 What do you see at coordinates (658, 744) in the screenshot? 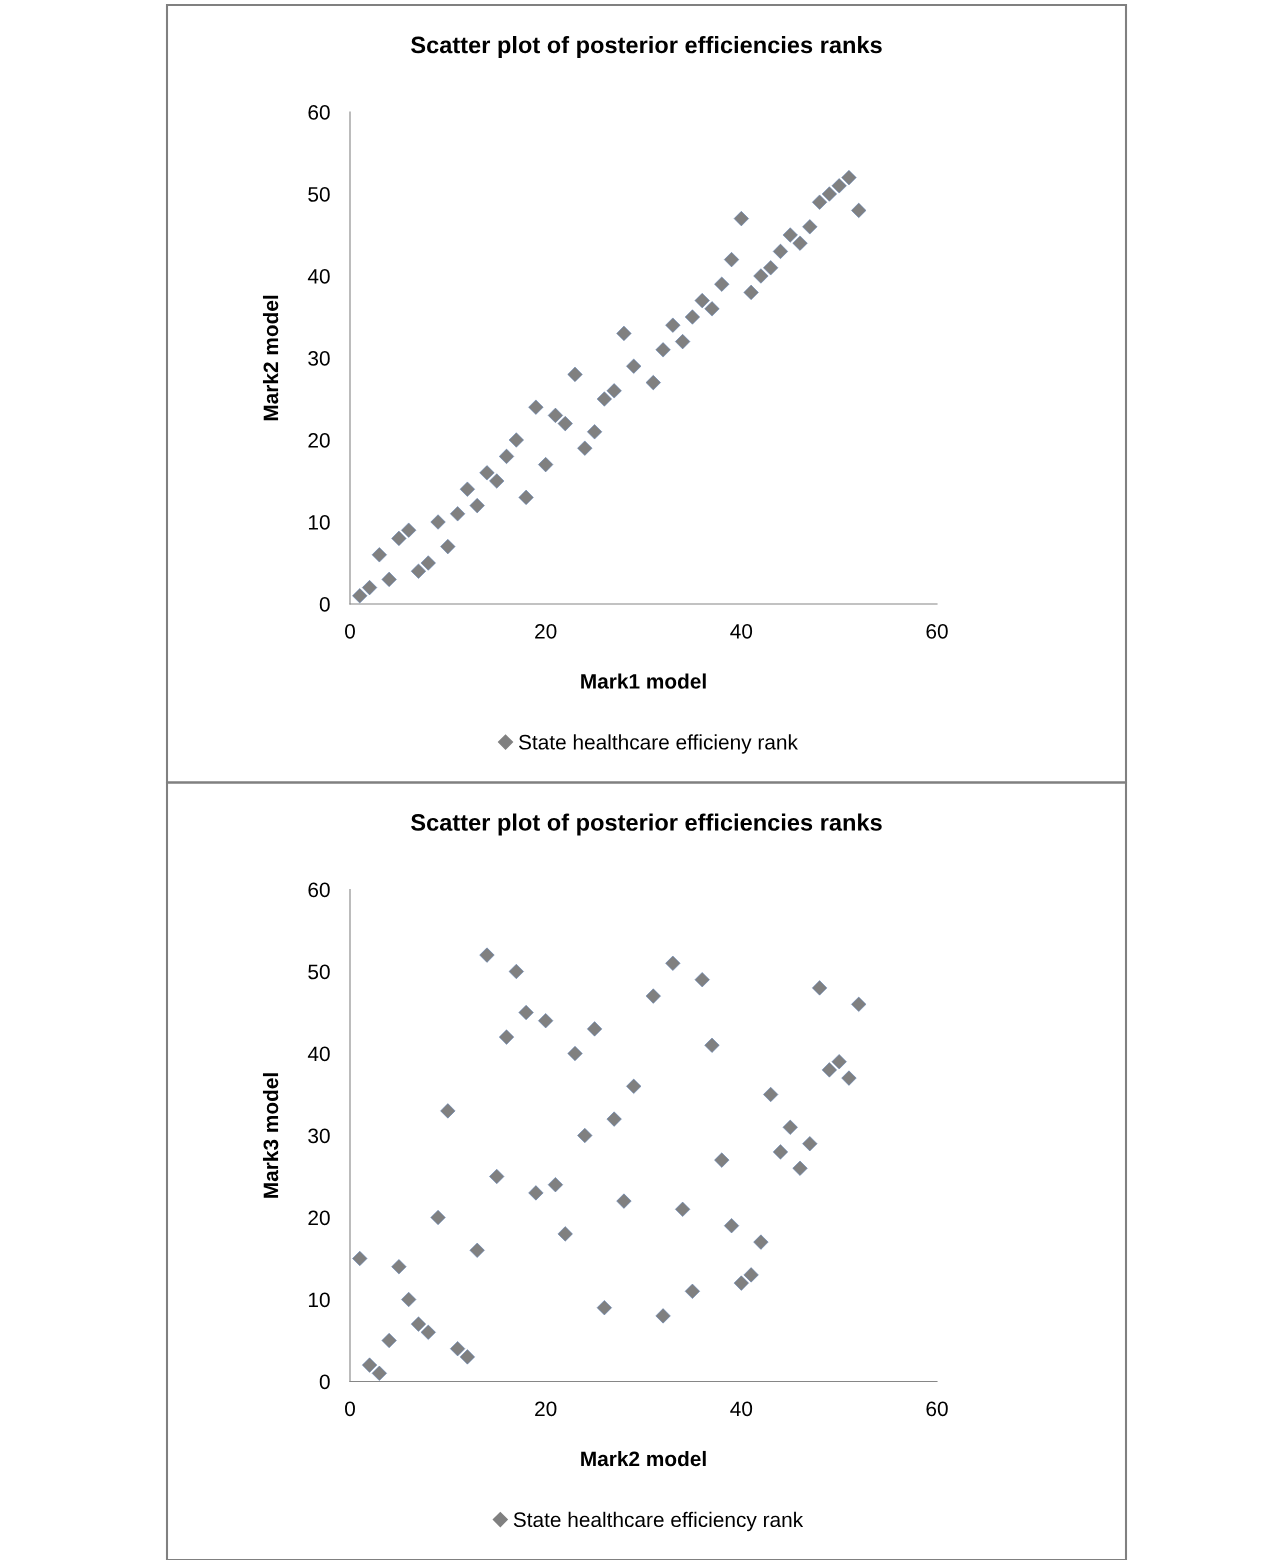
I see `legend-label: State healthcare efficieny rank` at bounding box center [658, 744].